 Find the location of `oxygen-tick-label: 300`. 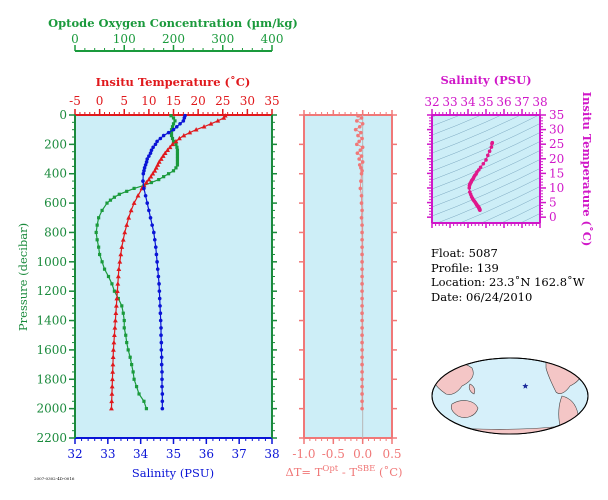

oxygen-tick-label: 300 is located at coordinates (222, 39).